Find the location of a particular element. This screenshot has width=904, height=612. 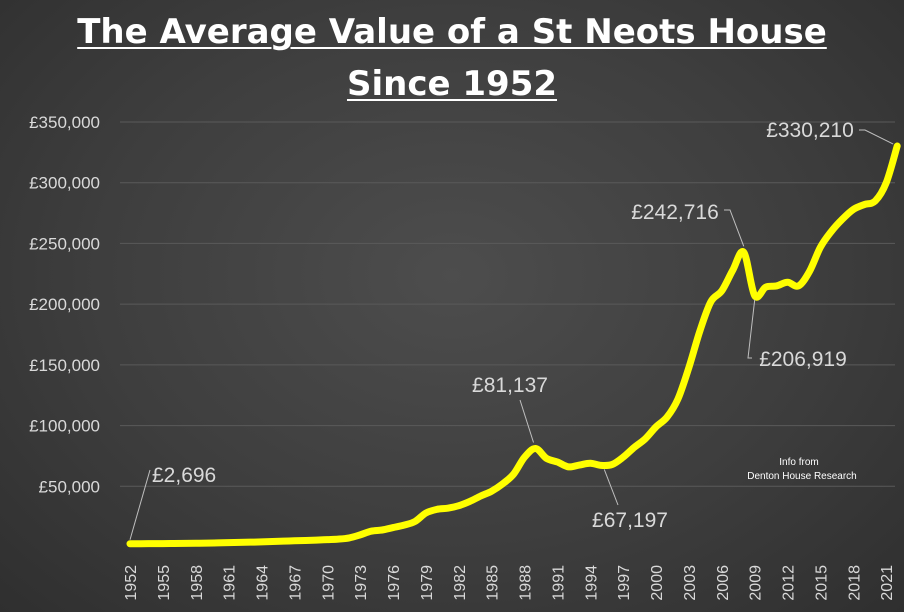

y-tick-label: £300,000 is located at coordinates (64, 183).